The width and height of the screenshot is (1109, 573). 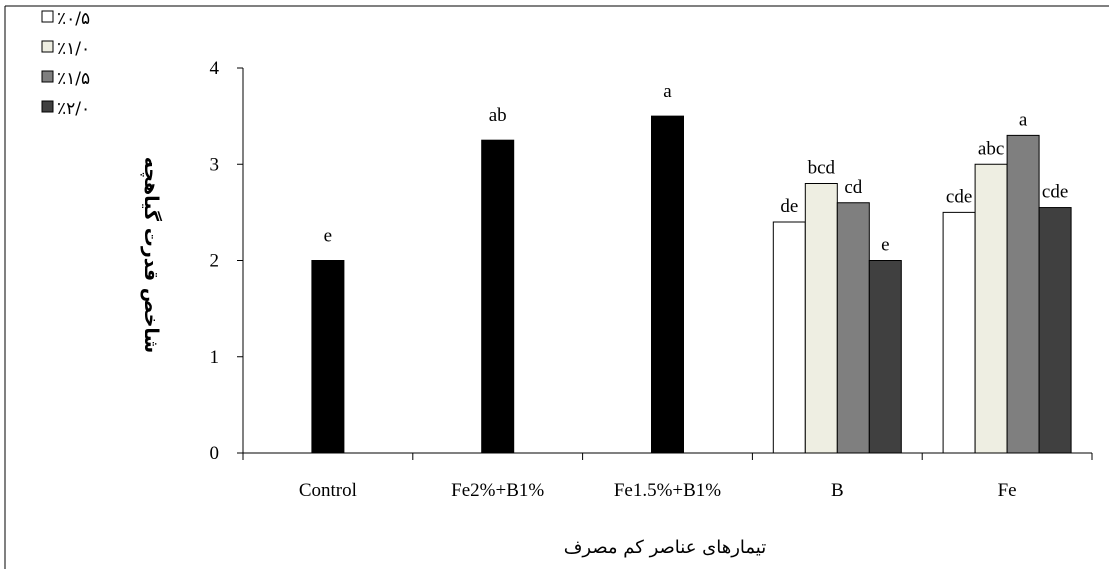 What do you see at coordinates (498, 115) in the screenshot?
I see `data-label: ab` at bounding box center [498, 115].